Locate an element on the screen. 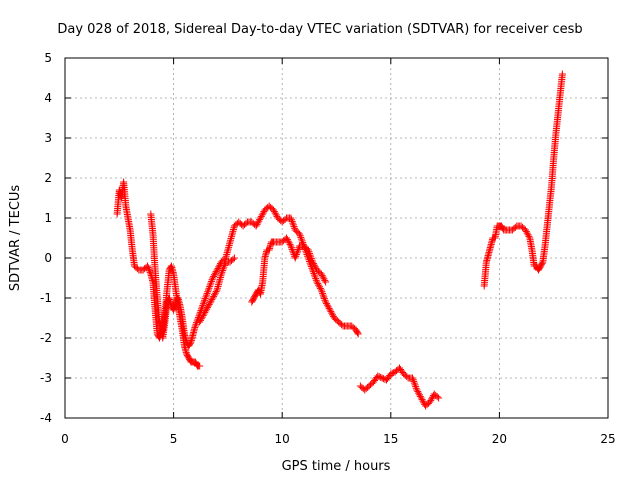  x-tick-label: 25 is located at coordinates (607, 439).